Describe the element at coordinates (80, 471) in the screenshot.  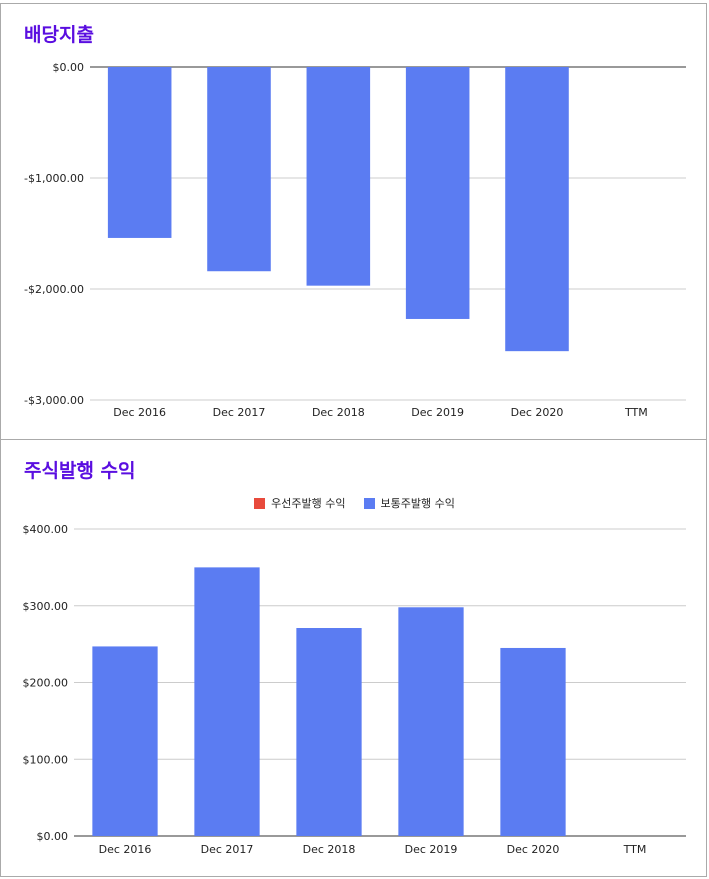
I see `chart-title: 주식발행 수익` at that location.